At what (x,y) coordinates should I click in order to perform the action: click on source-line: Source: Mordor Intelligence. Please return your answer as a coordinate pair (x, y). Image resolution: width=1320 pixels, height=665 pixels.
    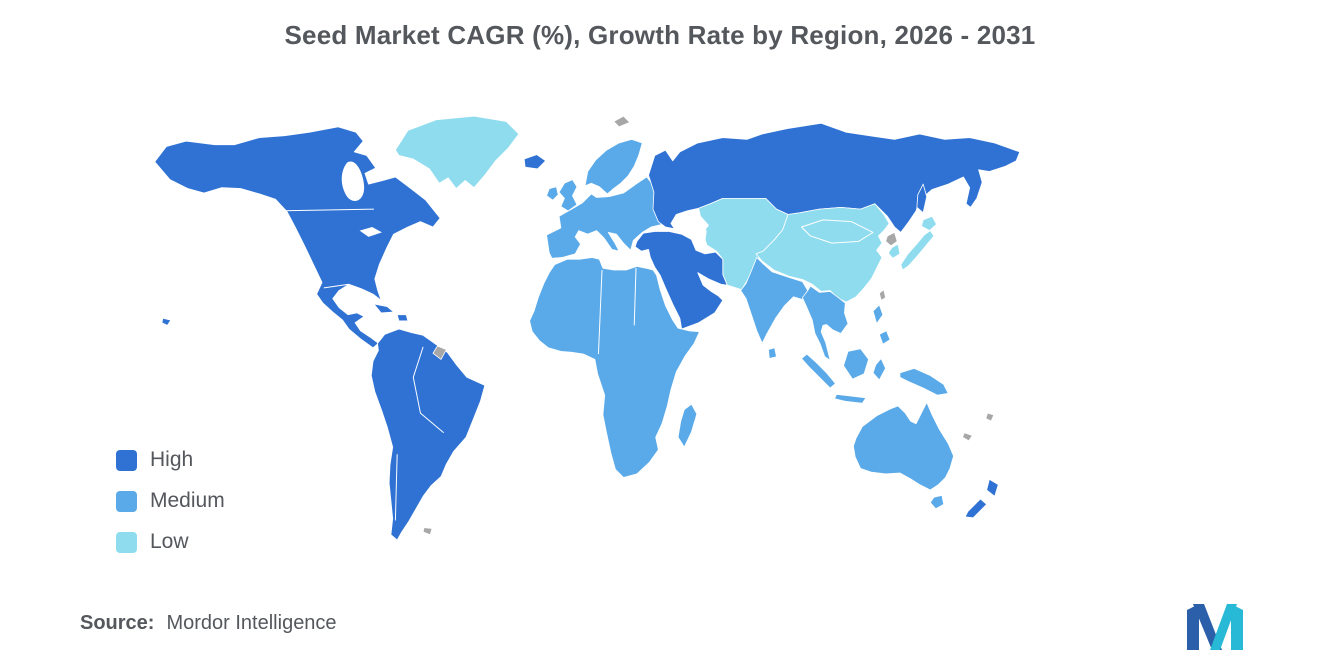
    Looking at the image, I should click on (208, 623).